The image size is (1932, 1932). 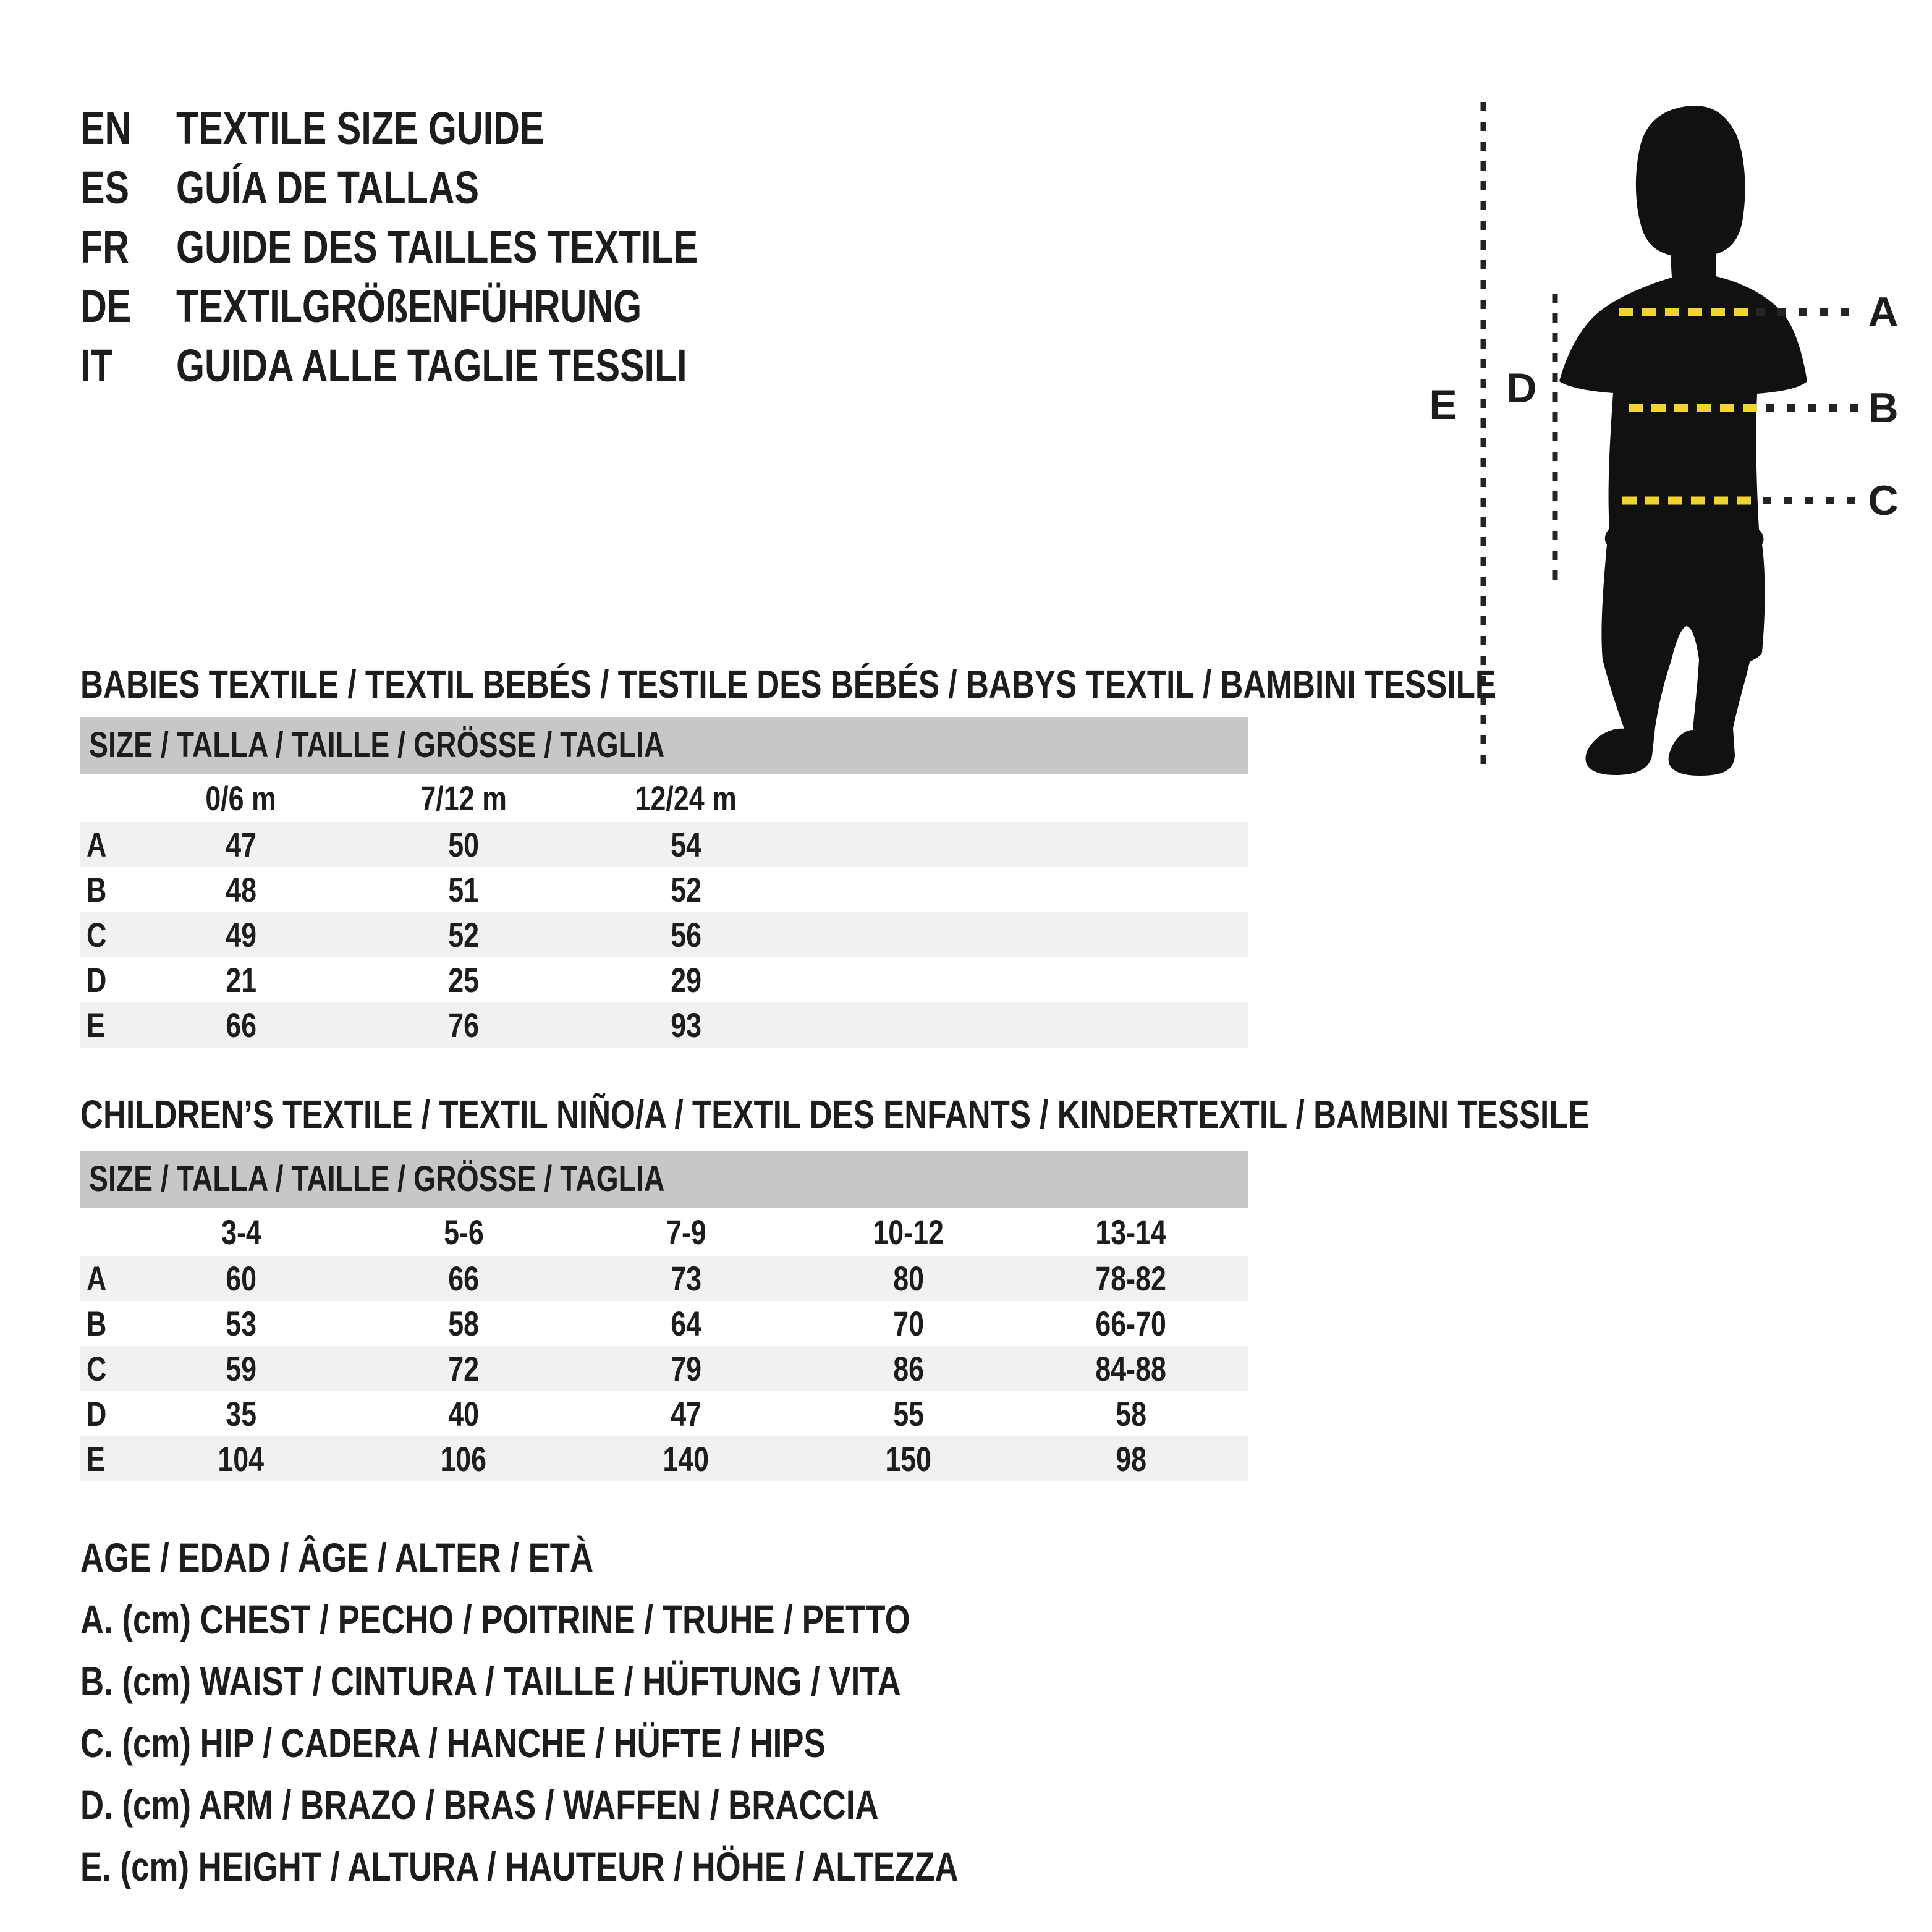 I want to click on column-header-text: 7/12 m, so click(x=463, y=798).